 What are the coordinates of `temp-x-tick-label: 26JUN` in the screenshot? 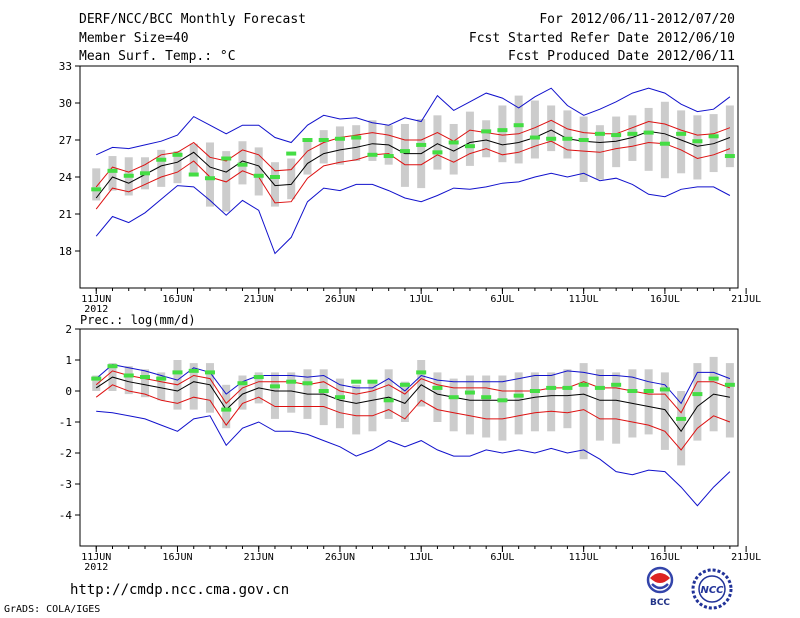 It's located at (340, 299).